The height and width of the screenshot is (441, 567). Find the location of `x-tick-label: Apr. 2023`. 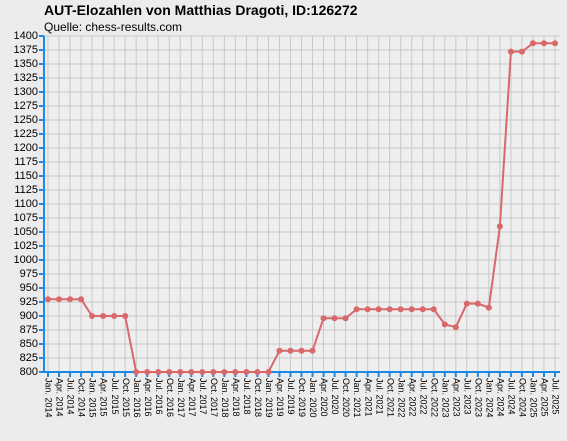

x-tick-label: Apr. 2023 is located at coordinates (456, 397).